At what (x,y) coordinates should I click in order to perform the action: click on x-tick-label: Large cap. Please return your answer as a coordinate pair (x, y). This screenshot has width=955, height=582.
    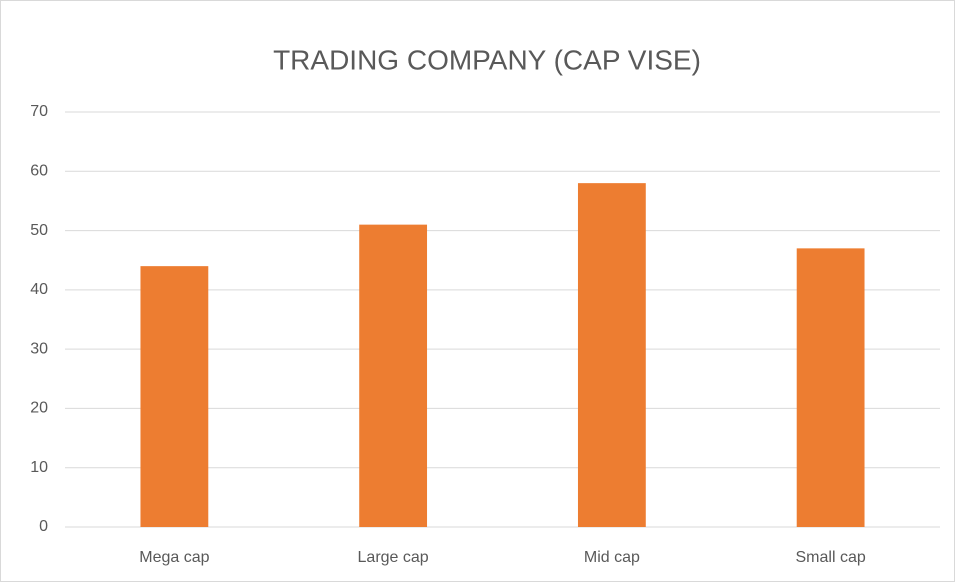
    Looking at the image, I should click on (393, 557).